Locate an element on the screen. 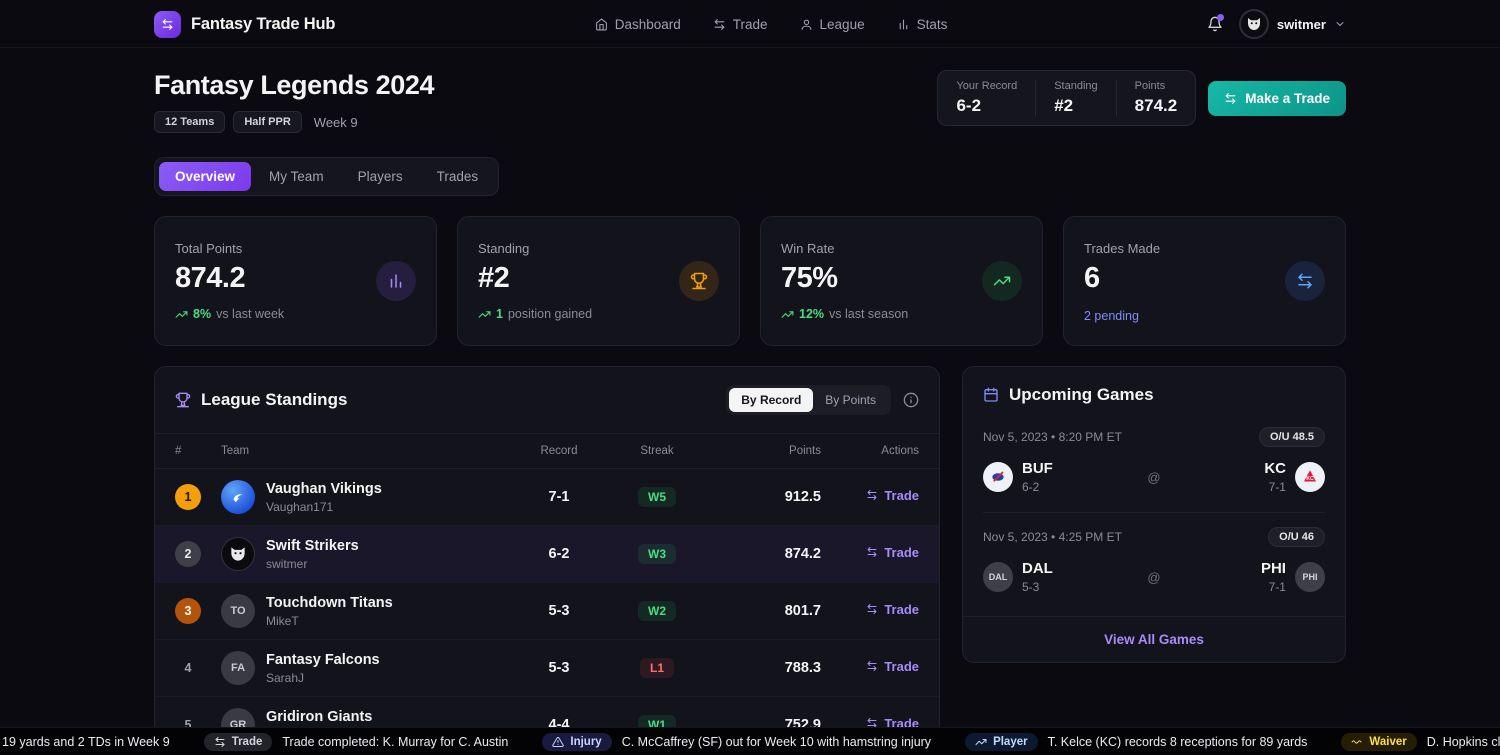  tab-trades: Trades is located at coordinates (457, 176).